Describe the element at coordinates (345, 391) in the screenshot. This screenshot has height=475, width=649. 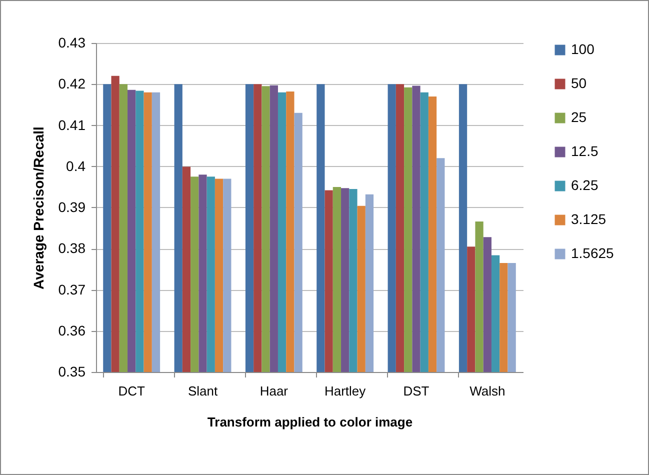
I see `x-tick-label: Hartley` at that location.